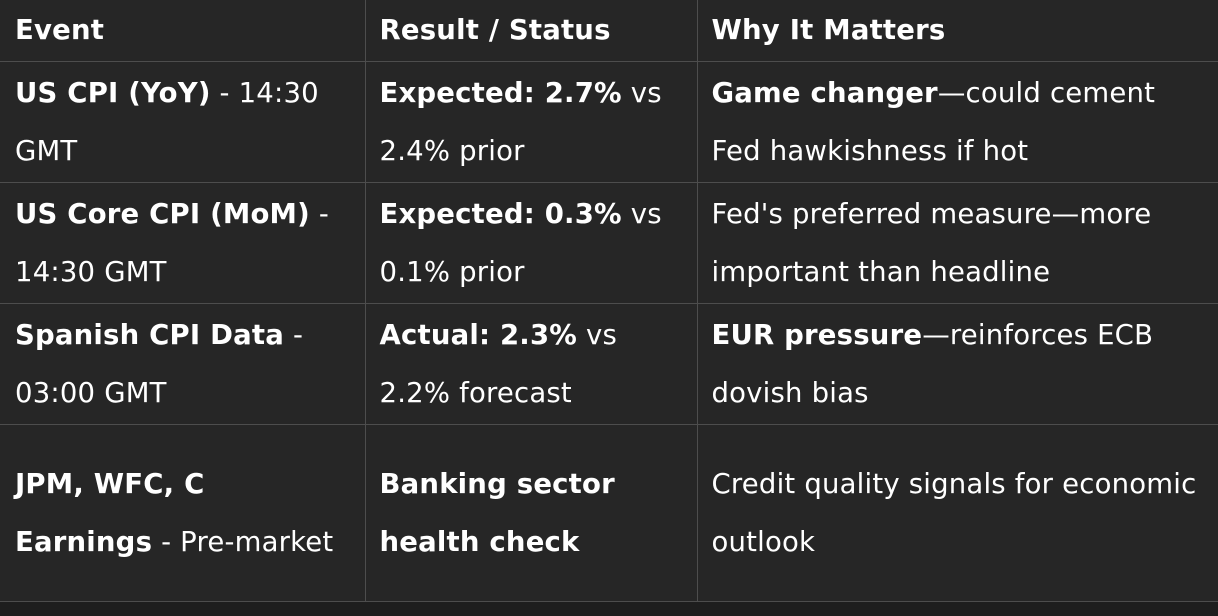 The width and height of the screenshot is (1218, 616). What do you see at coordinates (110, 513) in the screenshot?
I see `event-name: JPM, WFC, C Earnings` at bounding box center [110, 513].